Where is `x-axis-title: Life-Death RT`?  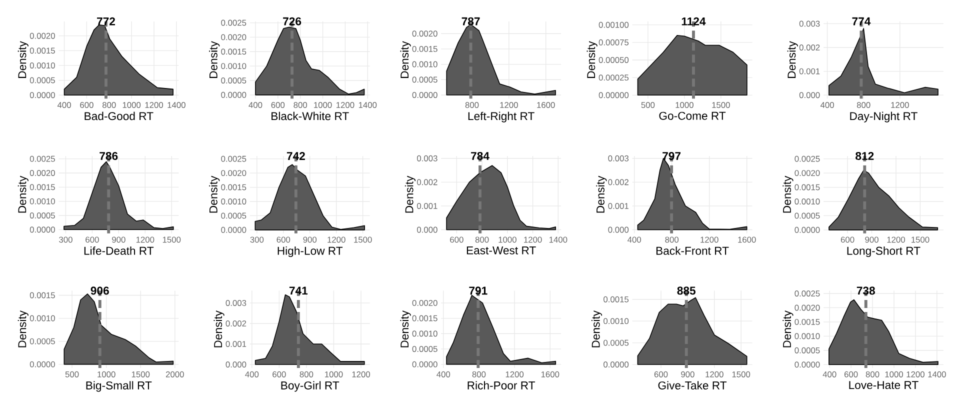
x-axis-title: Life-Death RT is located at coordinates (119, 250).